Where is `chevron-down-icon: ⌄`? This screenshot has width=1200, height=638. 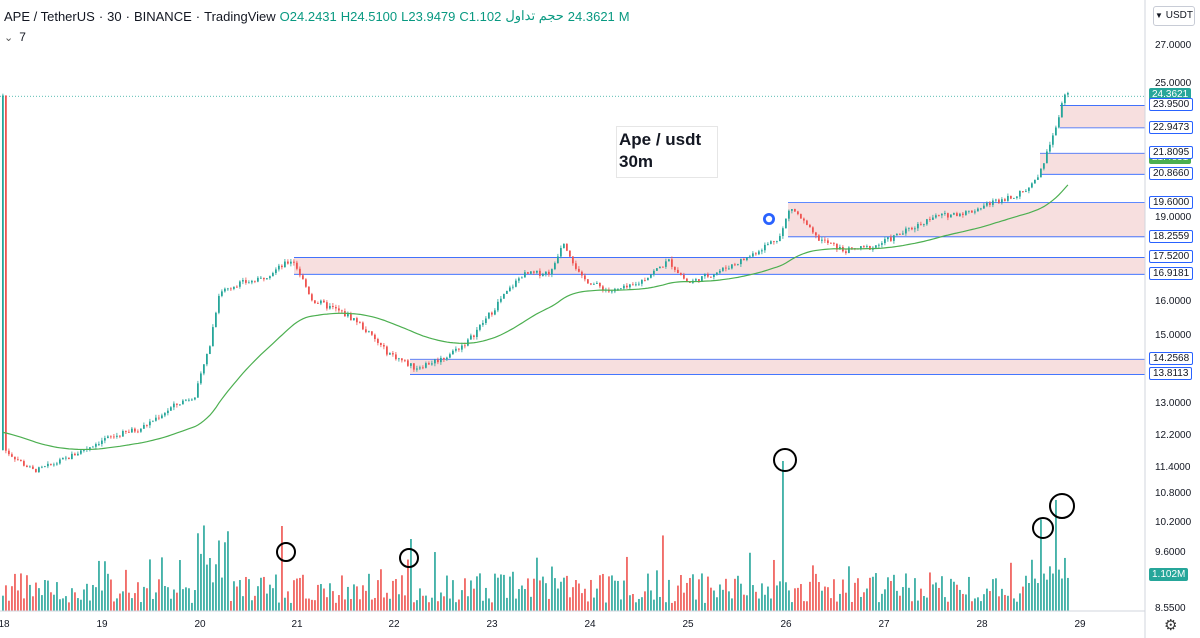 chevron-down-icon: ⌄ is located at coordinates (9, 37).